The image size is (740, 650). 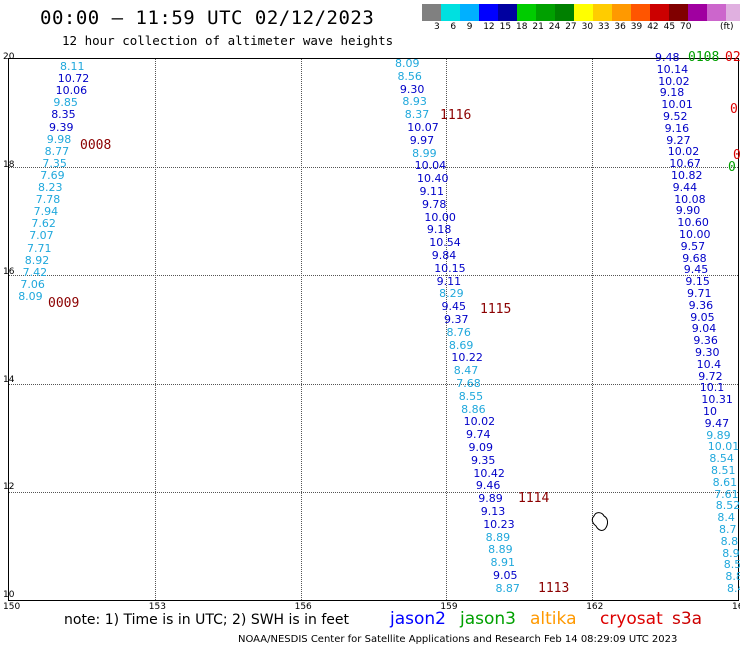 What do you see at coordinates (303, 607) in the screenshot?
I see `x-tick-label: 156` at bounding box center [303, 607].